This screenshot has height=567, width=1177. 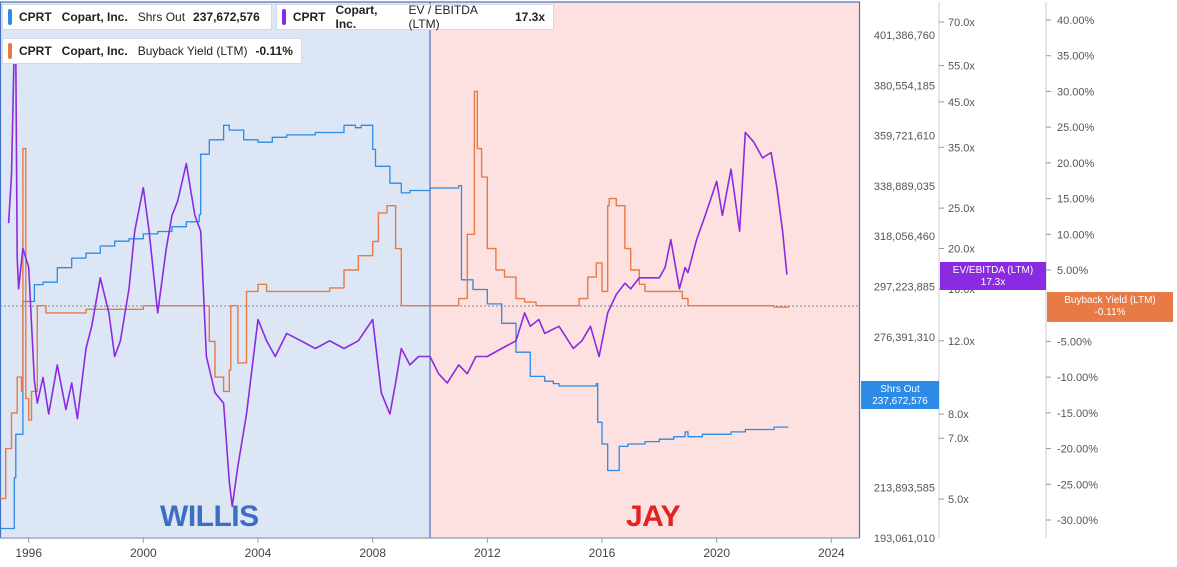 What do you see at coordinates (10, 51) in the screenshot?
I see `legend-swatch-buyback` at bounding box center [10, 51].